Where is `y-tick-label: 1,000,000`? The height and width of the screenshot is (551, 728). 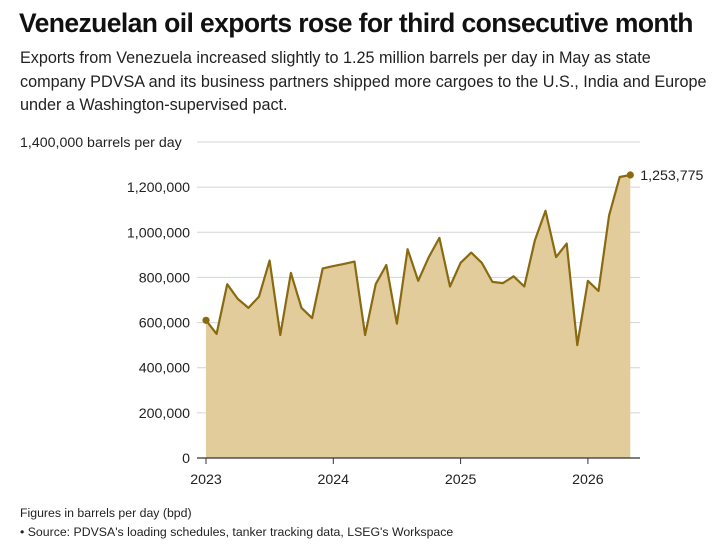
y-tick-label: 1,000,000 is located at coordinates (158, 233).